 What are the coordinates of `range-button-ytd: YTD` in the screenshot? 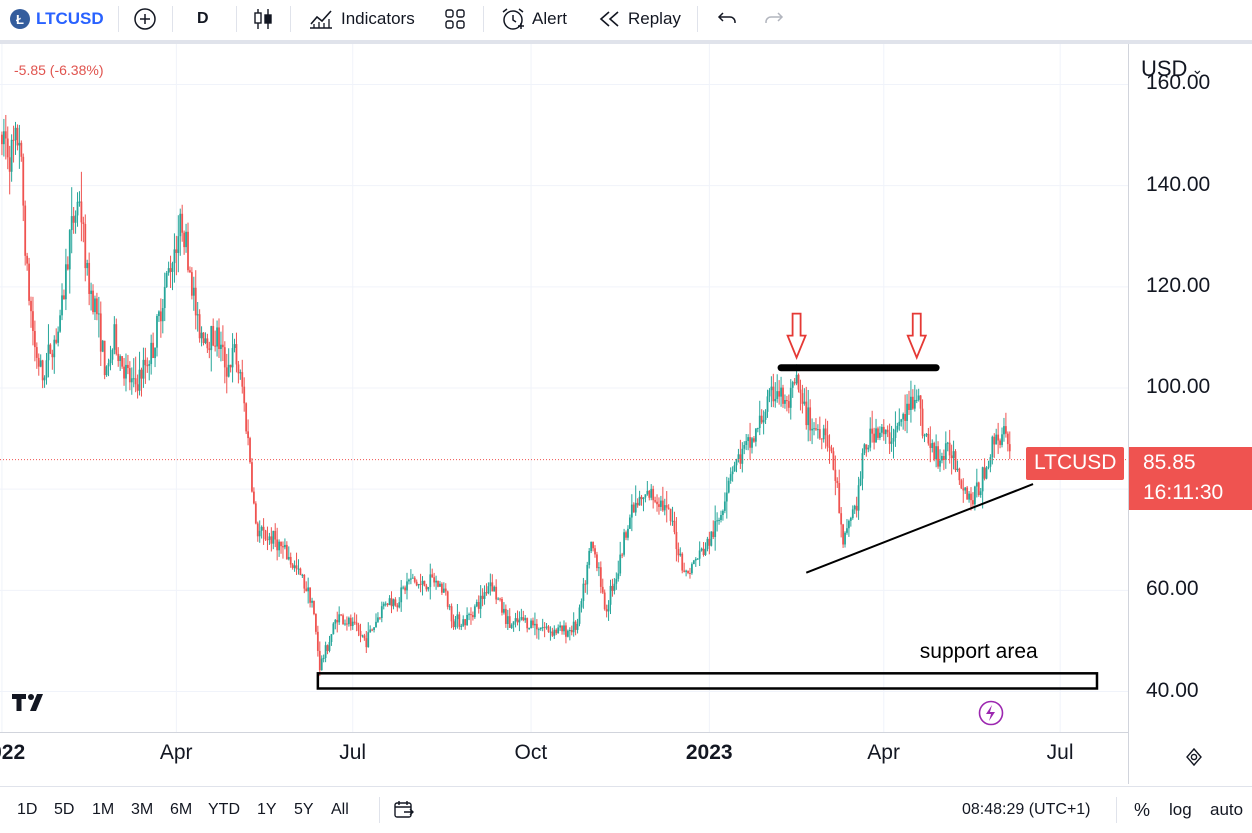 It's located at (224, 809).